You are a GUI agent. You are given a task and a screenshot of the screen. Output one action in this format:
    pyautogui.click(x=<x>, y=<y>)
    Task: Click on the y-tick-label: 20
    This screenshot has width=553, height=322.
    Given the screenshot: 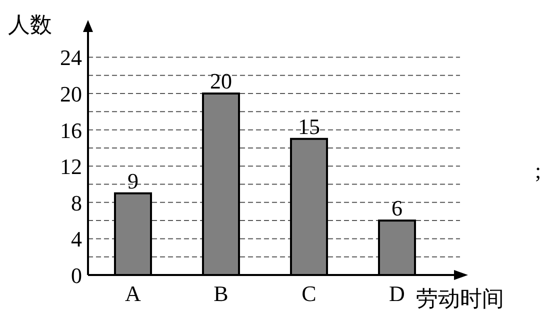 What is the action you would take?
    pyautogui.click(x=71, y=94)
    